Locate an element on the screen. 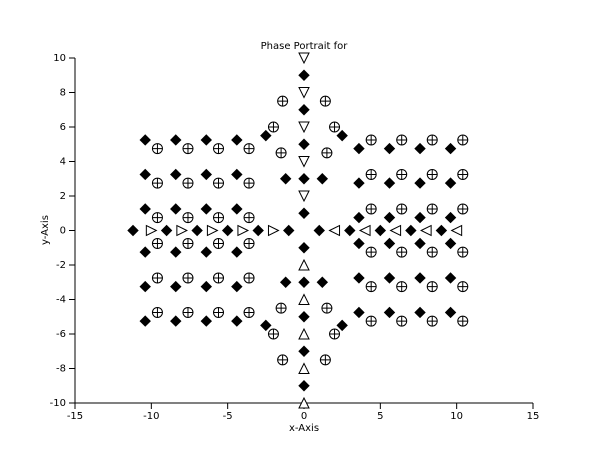 The height and width of the screenshot is (460, 610). y-tick-label: 8 is located at coordinates (63, 93).